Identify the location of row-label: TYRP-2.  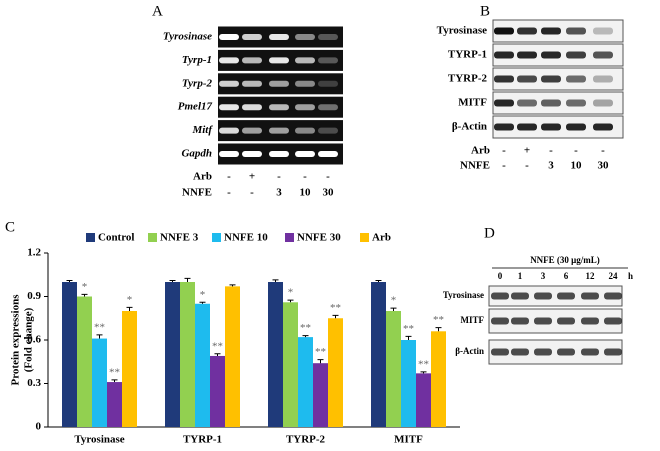
(468, 79).